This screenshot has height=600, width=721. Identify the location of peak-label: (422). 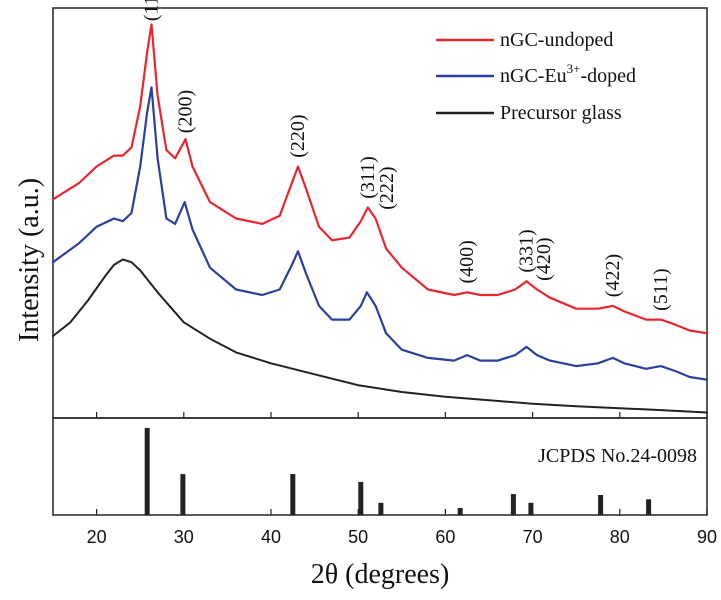
(613, 275).